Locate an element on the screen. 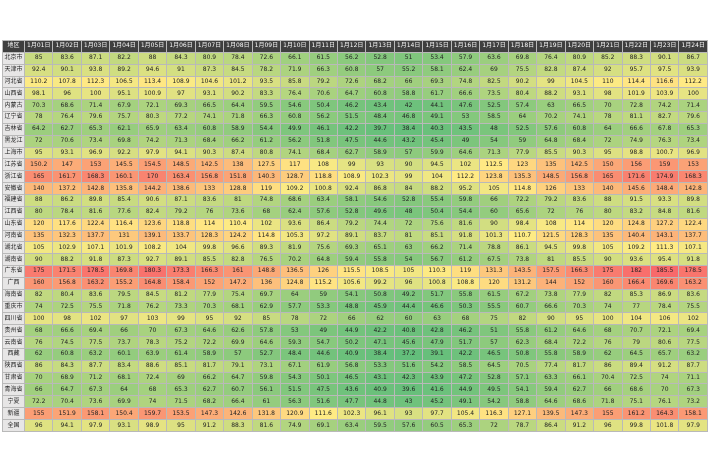  heat-cell: 133 is located at coordinates (579, 188).